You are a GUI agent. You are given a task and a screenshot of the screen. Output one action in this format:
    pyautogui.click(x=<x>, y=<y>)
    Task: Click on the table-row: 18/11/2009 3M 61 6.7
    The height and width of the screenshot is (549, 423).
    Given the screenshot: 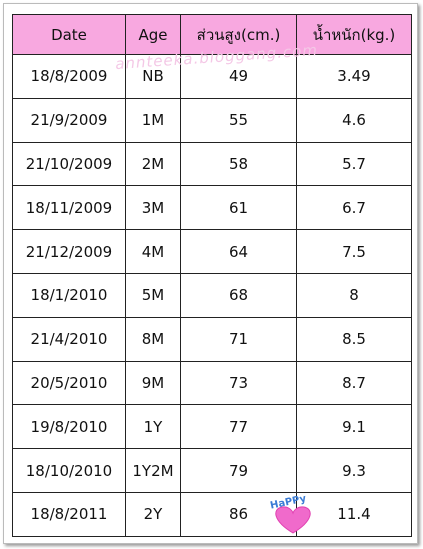 What is the action you would take?
    pyautogui.click(x=212, y=208)
    